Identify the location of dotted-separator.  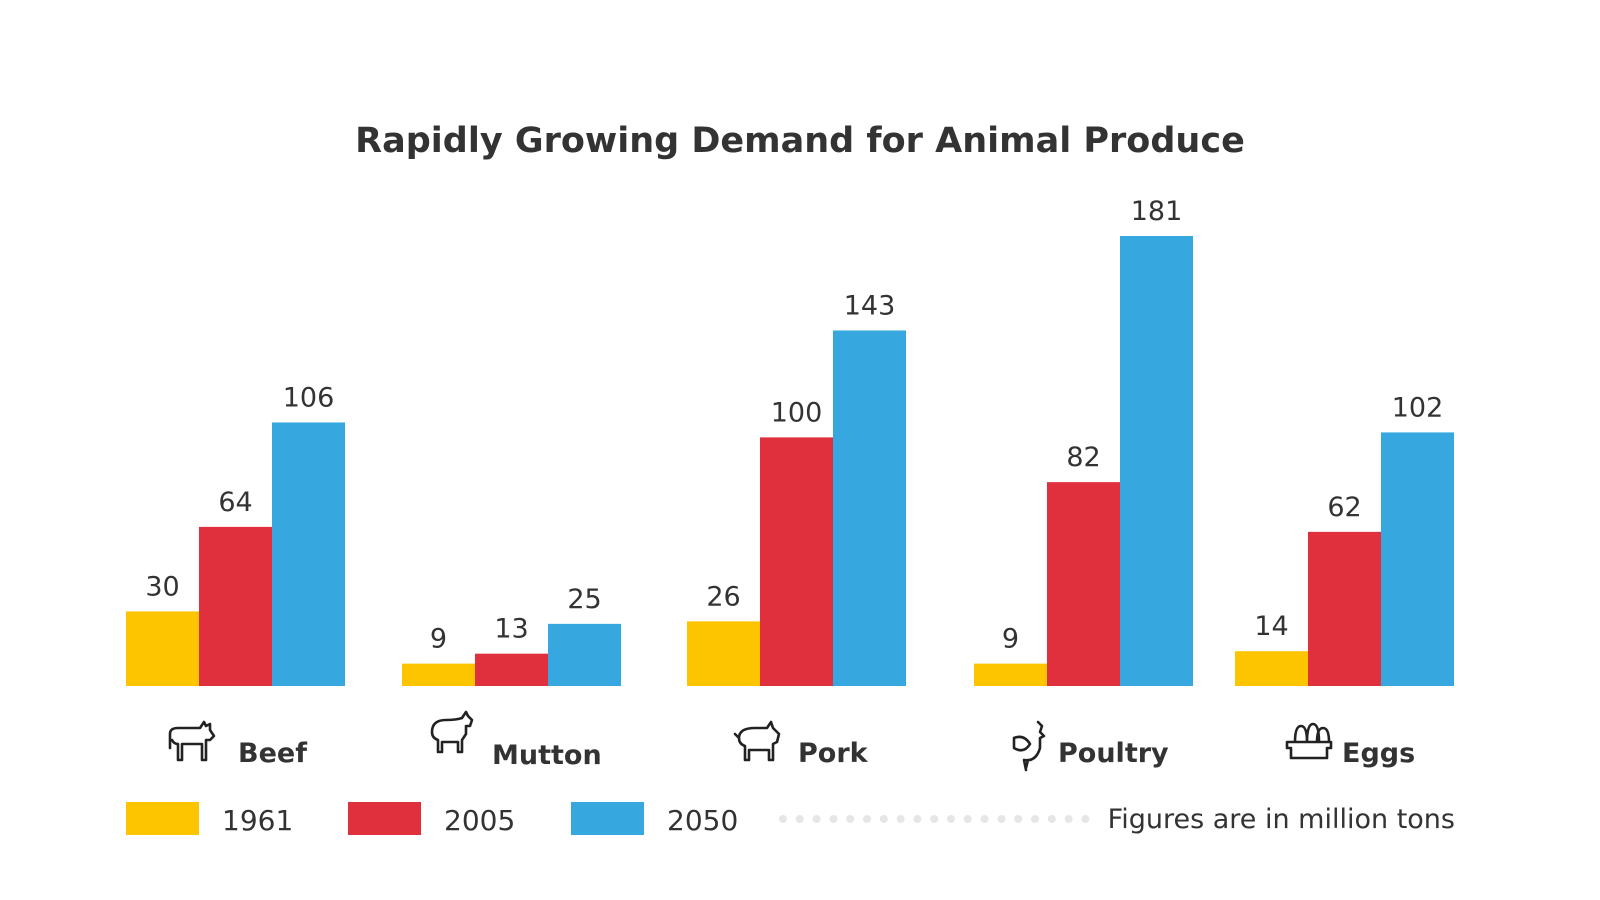
(934, 819).